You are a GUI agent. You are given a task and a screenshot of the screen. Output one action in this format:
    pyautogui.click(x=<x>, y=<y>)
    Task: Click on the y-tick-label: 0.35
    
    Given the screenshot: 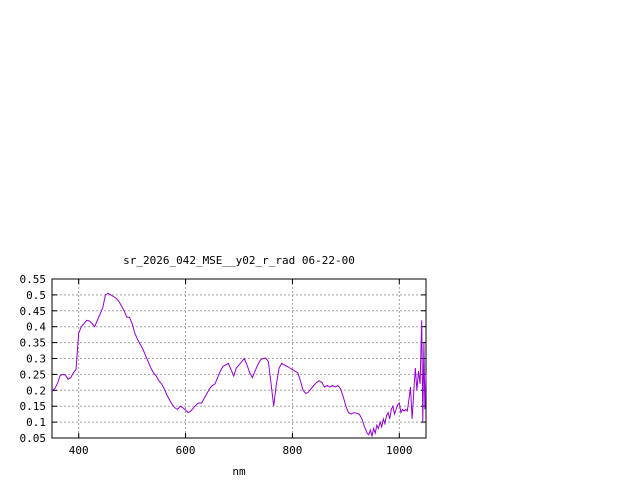 What is the action you would take?
    pyautogui.click(x=33, y=343)
    